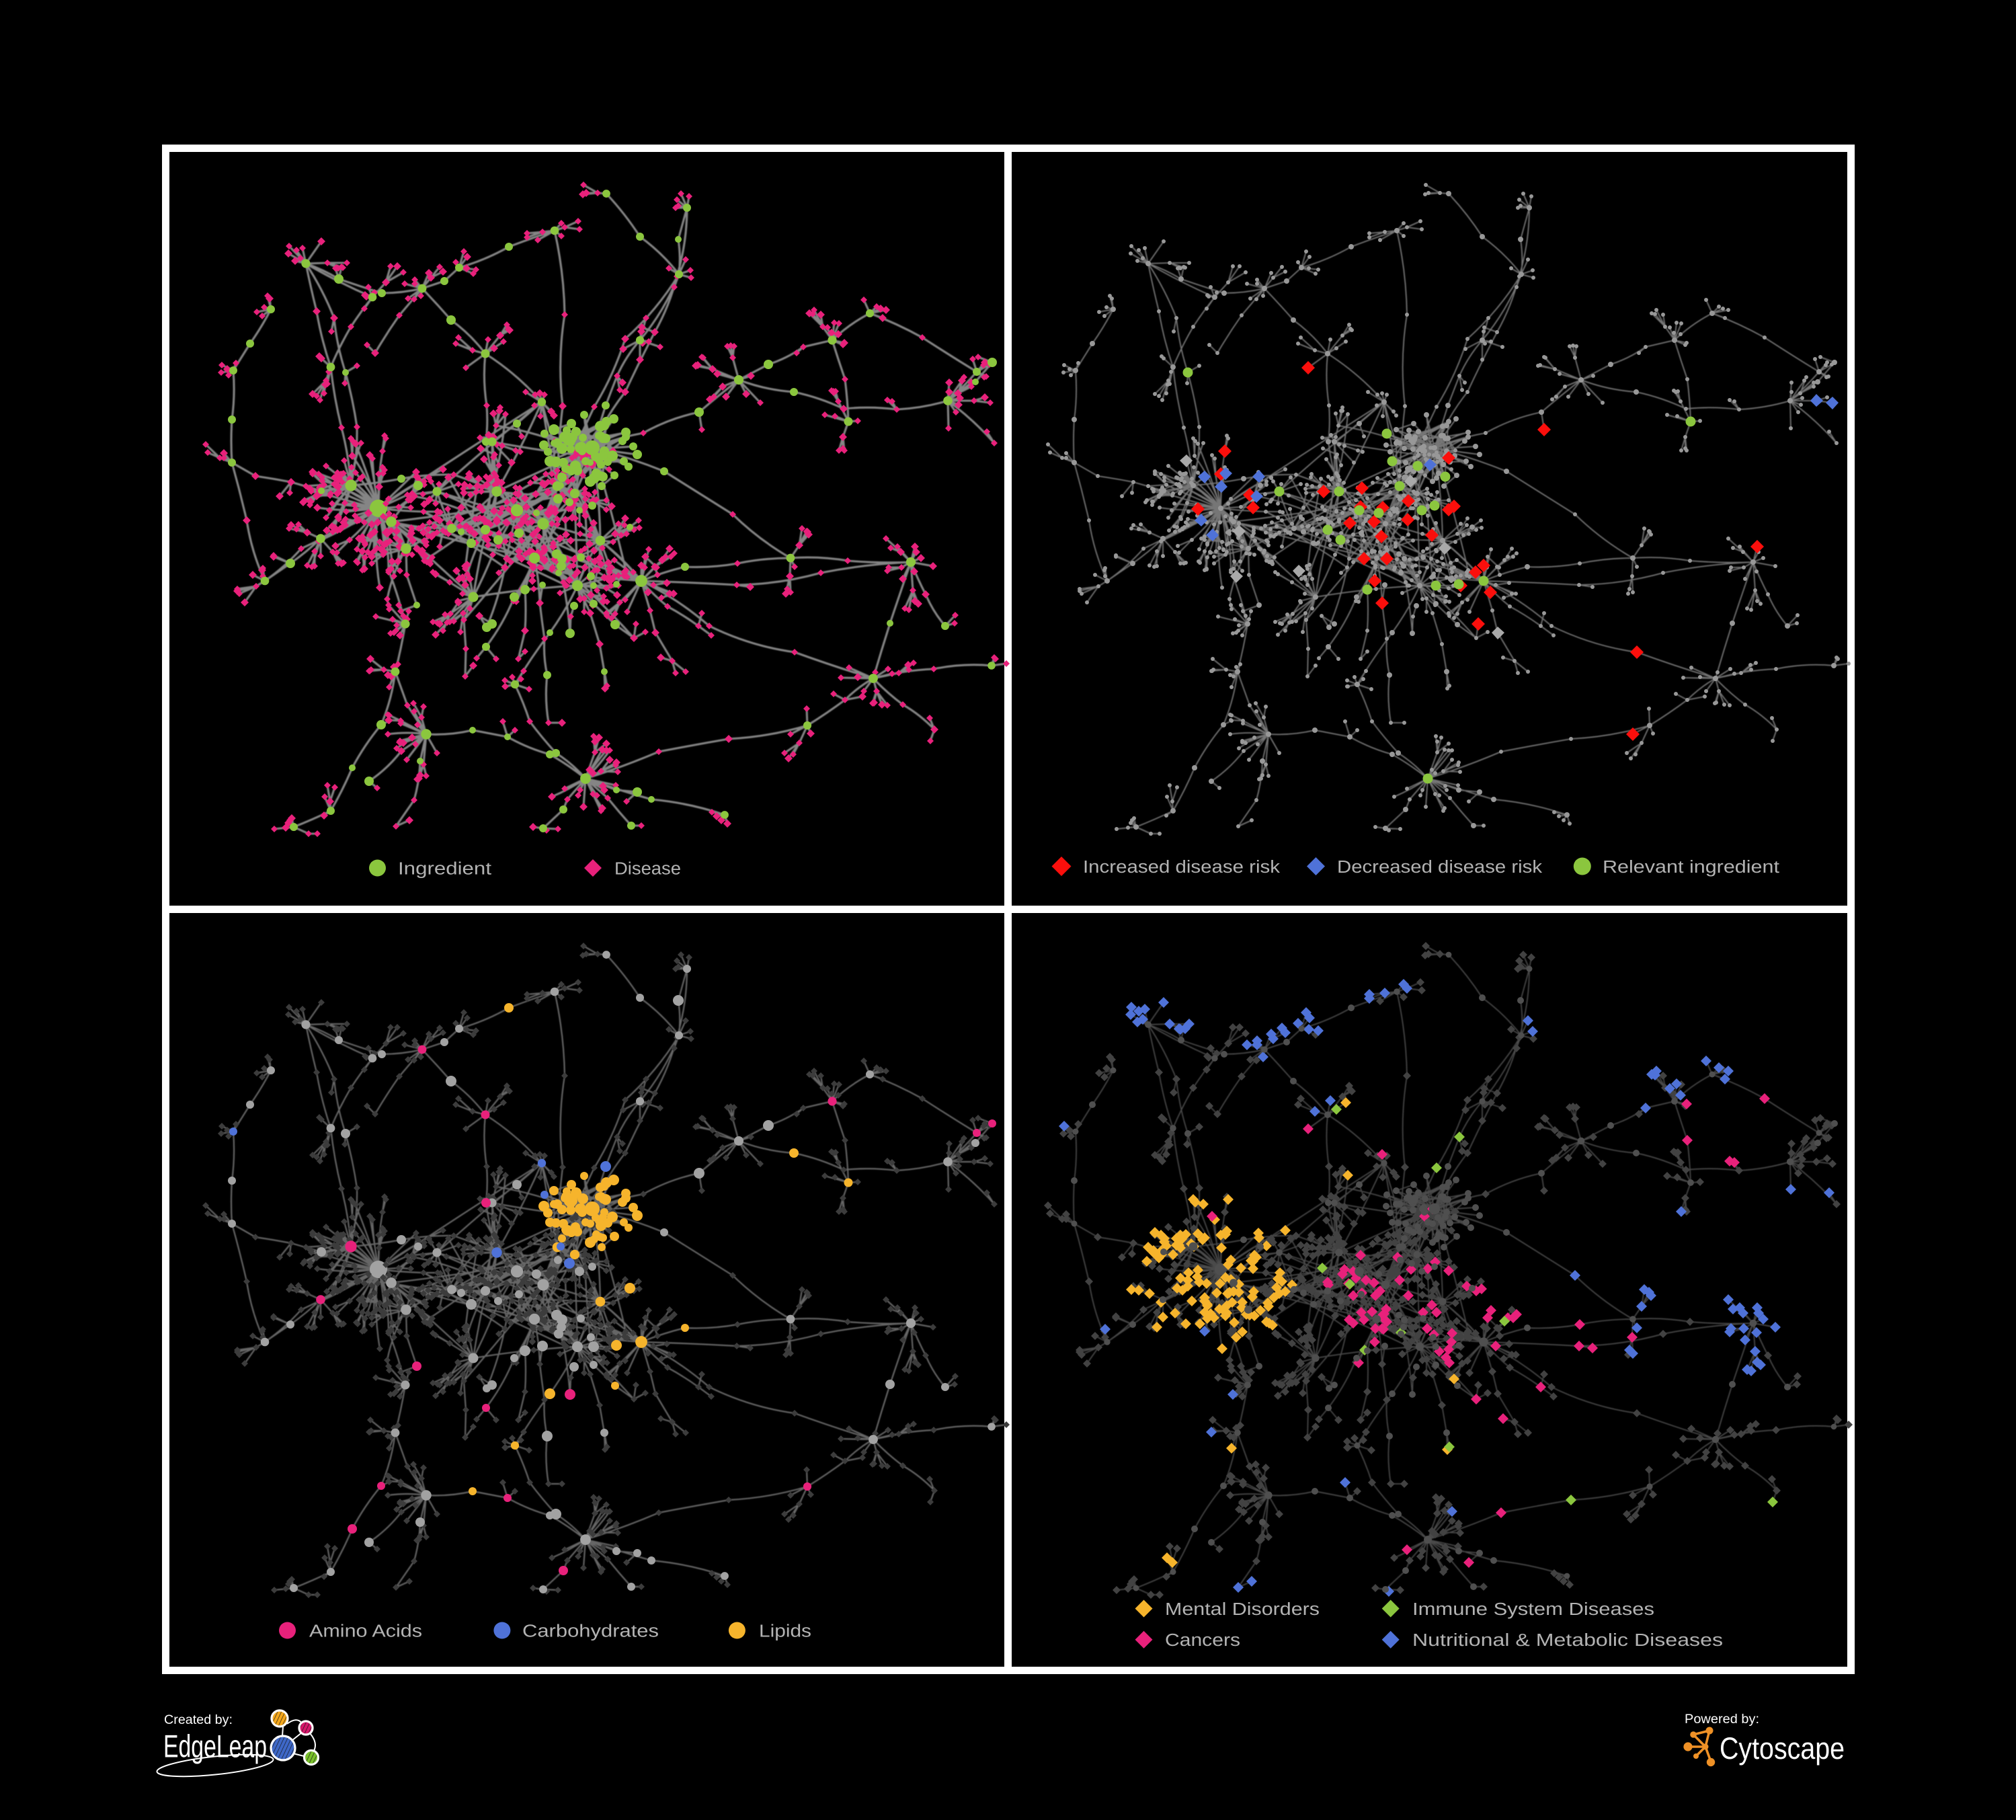  What do you see at coordinates (1202, 1640) in the screenshot?
I see `svg-text: Cancers` at bounding box center [1202, 1640].